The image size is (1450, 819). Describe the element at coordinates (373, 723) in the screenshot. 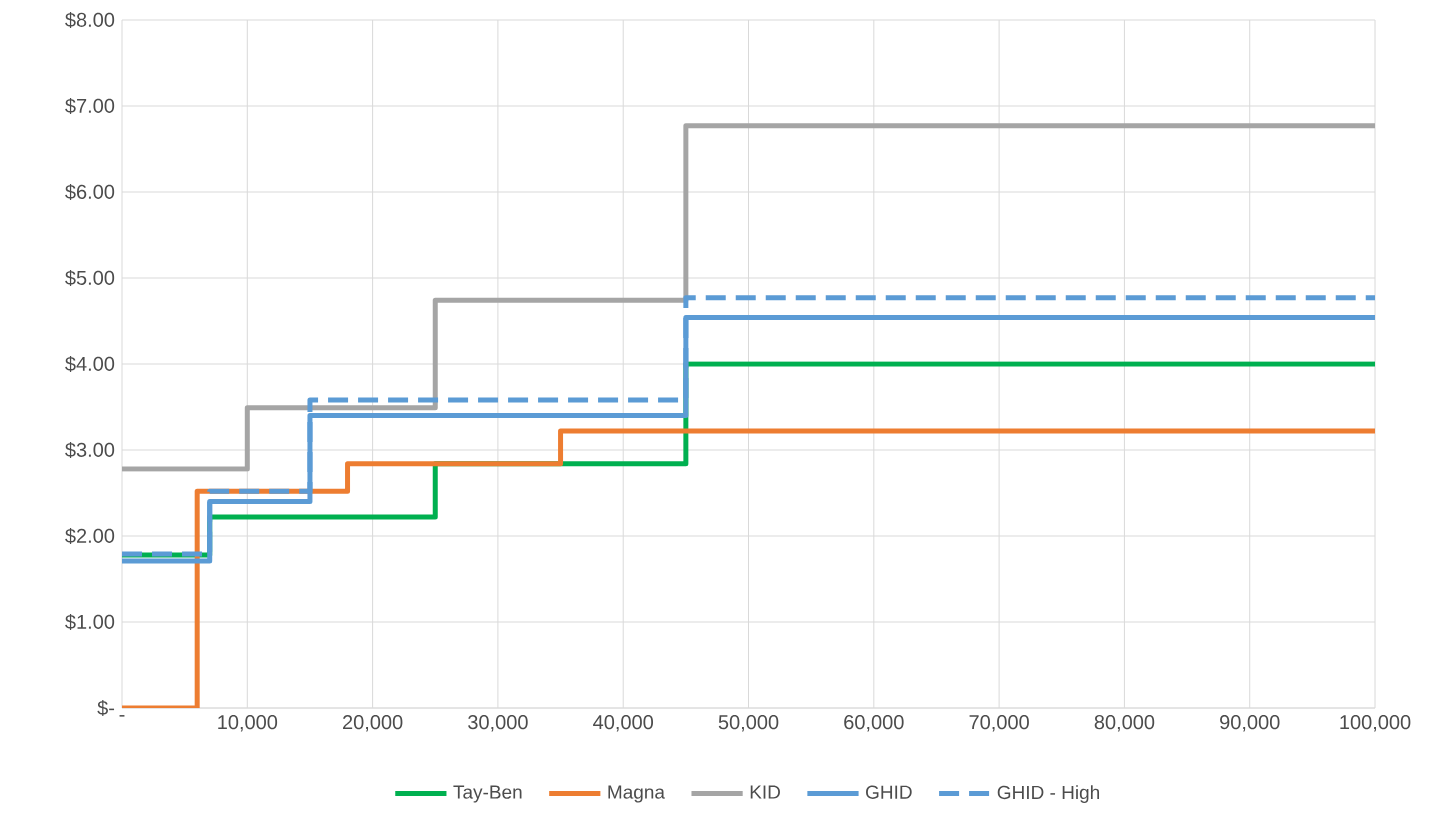

I see `x-tick-label: 20,000` at that location.